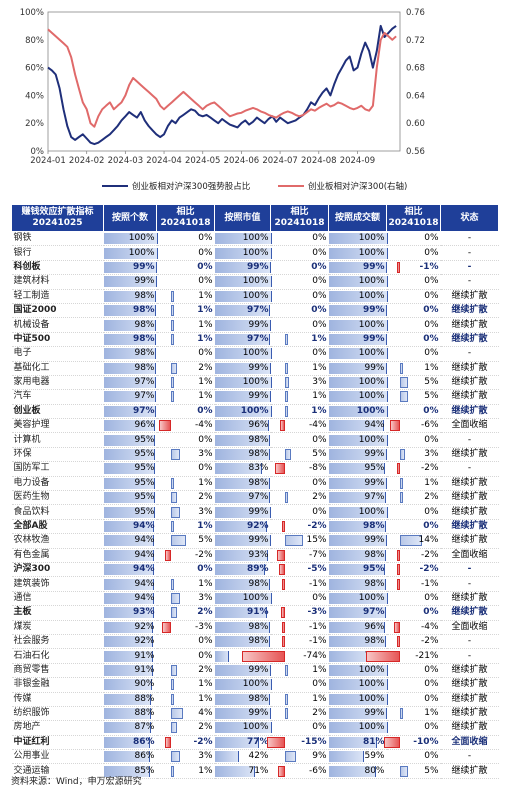 The width and height of the screenshot is (509, 796). Describe the element at coordinates (57, 218) in the screenshot. I see `table-header-0: 赚钱效应扩散指标 20241025` at that location.